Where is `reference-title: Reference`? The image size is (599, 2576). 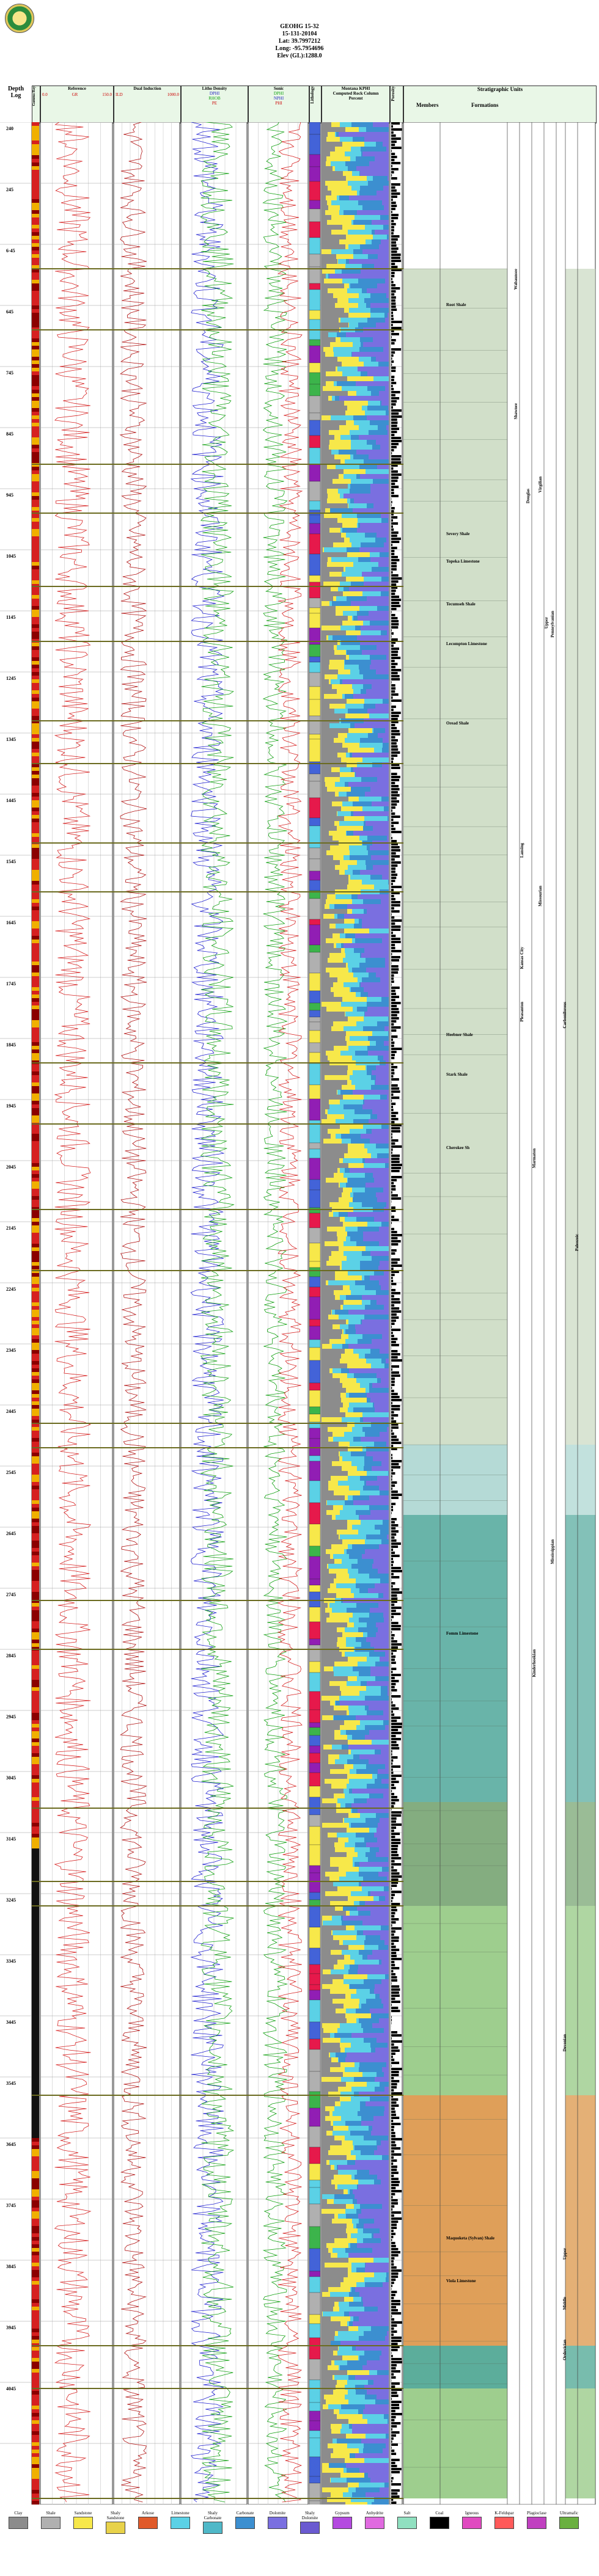
reference-title: Reference is located at coordinates (77, 88).